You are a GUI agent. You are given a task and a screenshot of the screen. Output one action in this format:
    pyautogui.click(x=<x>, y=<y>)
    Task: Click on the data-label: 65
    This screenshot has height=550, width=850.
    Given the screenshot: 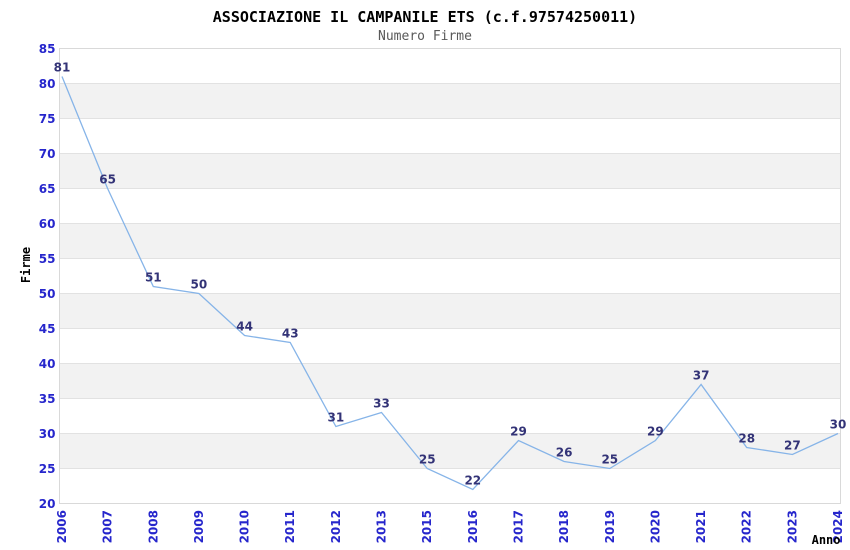 What is the action you would take?
    pyautogui.click(x=107, y=180)
    